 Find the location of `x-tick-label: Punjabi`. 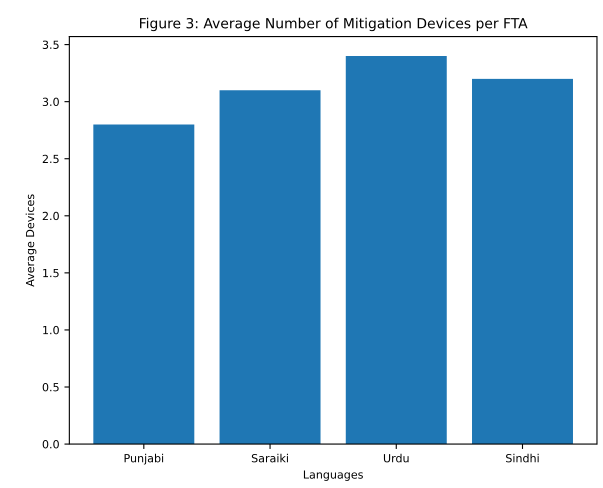

x-tick-label: Punjabi is located at coordinates (144, 459).